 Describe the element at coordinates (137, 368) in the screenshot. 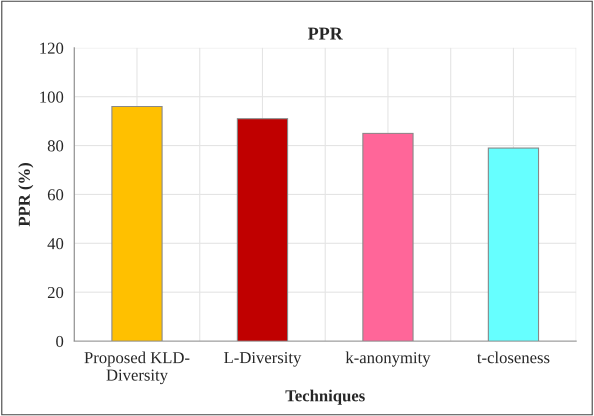

I see `x-tick-label: Proposed KLD-Diversity` at that location.